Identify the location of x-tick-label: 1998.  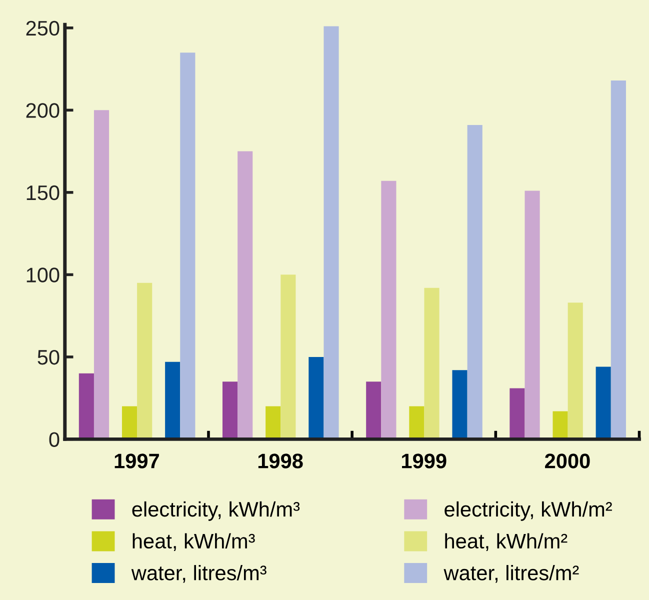
(280, 461).